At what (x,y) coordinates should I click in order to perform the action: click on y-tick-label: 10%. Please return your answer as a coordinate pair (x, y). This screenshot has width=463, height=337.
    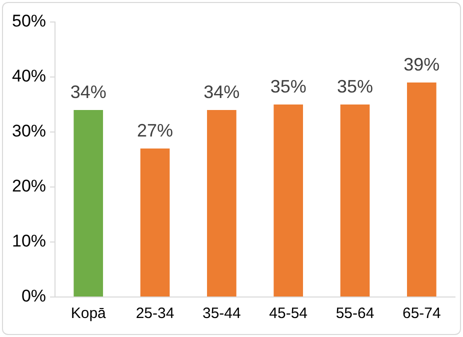
    Looking at the image, I should click on (29, 241).